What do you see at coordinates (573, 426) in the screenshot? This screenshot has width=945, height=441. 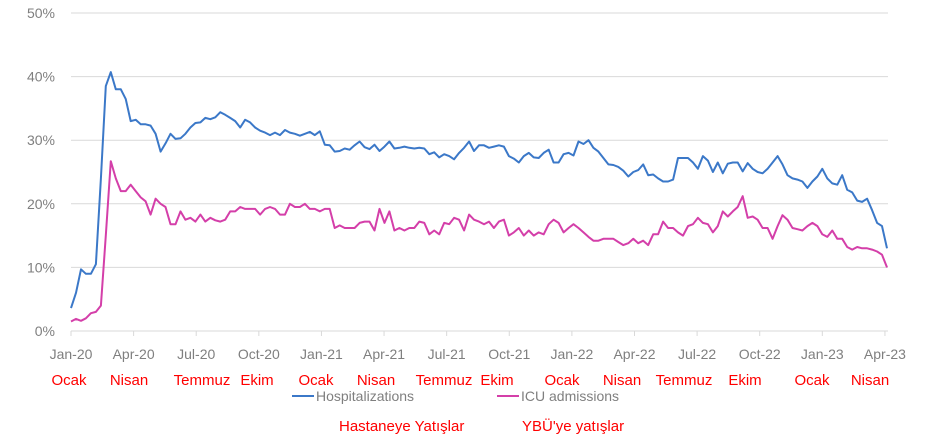 I see `legend-translation-icu: YBÜ'ye yatışlar` at bounding box center [573, 426].